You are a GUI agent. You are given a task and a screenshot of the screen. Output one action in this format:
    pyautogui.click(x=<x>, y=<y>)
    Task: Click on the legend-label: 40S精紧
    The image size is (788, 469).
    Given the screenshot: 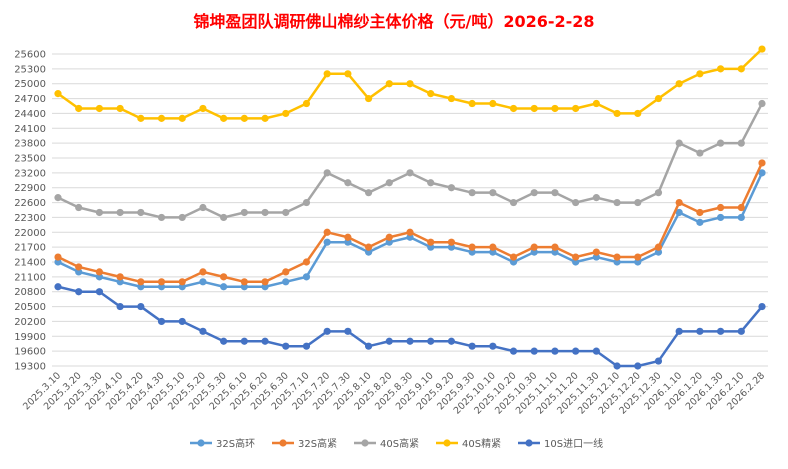 What is the action you would take?
    pyautogui.click(x=481, y=443)
    